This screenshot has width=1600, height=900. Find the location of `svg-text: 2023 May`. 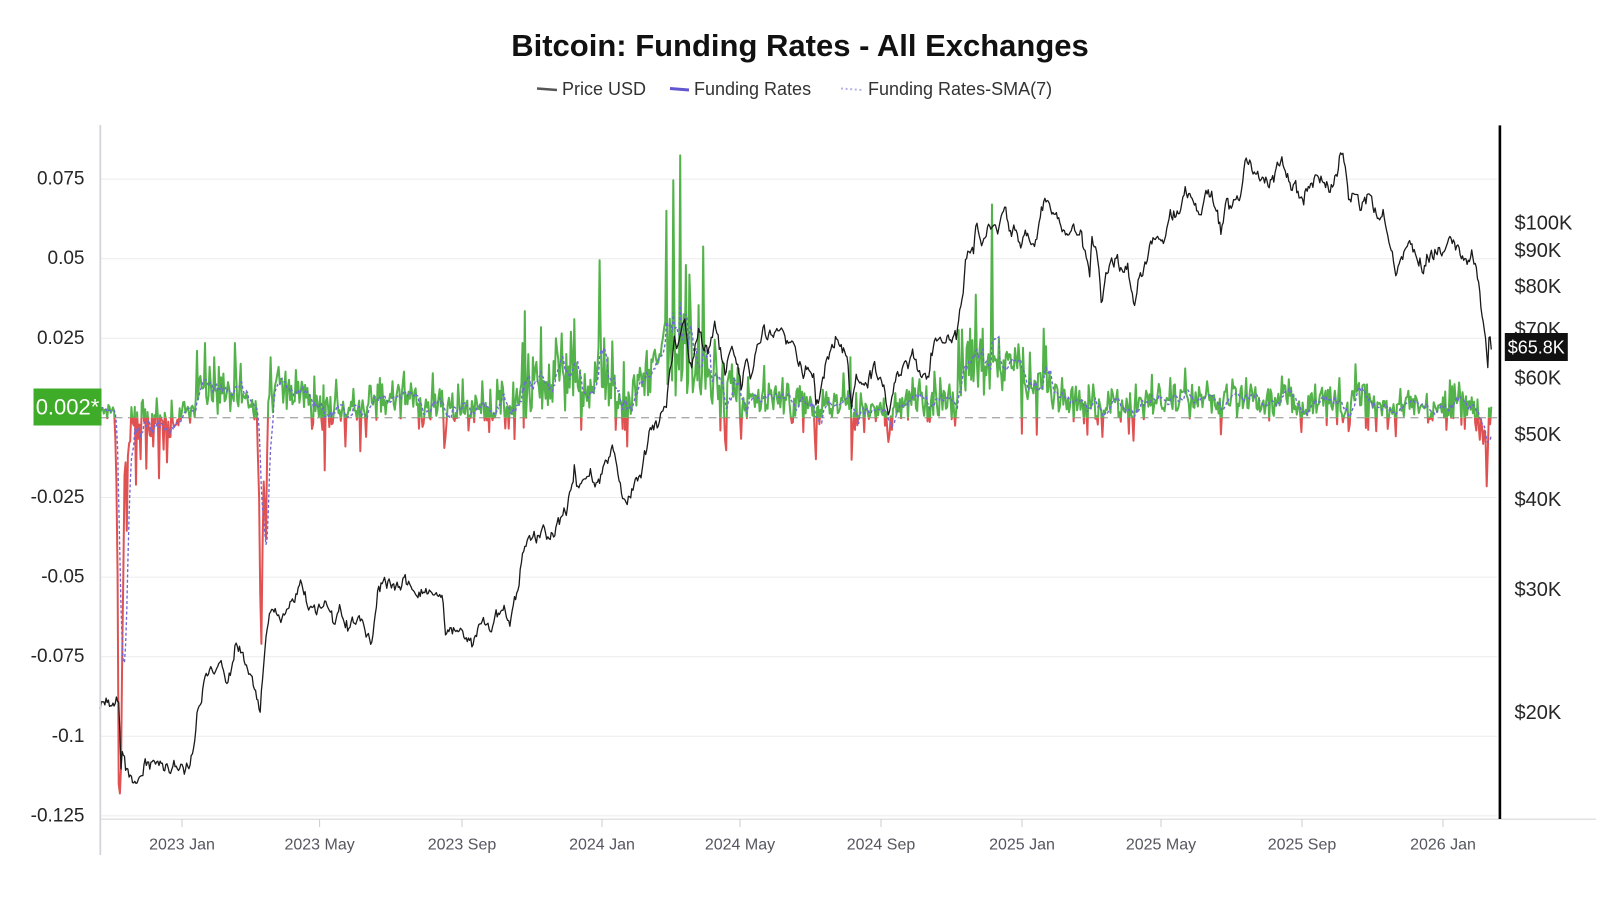

svg-text: 2023 May is located at coordinates (319, 845).